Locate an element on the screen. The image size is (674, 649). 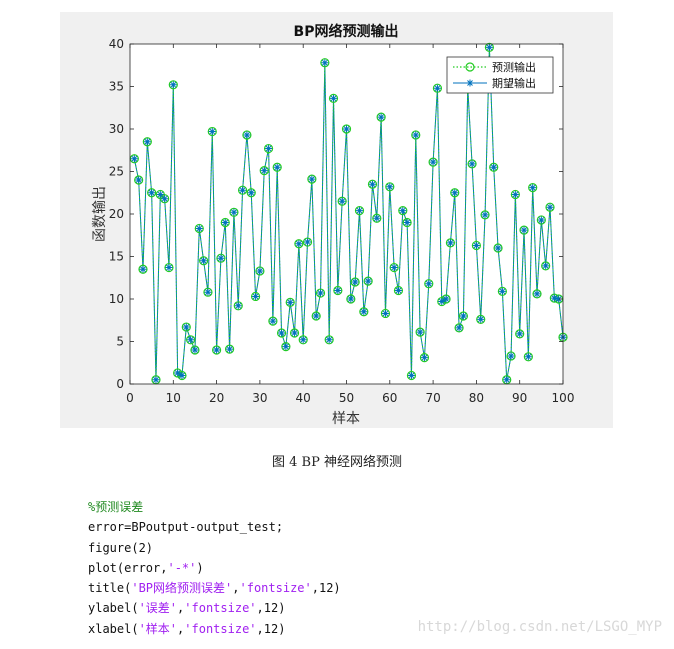
y-tick-label: 0 is located at coordinates (120, 384).